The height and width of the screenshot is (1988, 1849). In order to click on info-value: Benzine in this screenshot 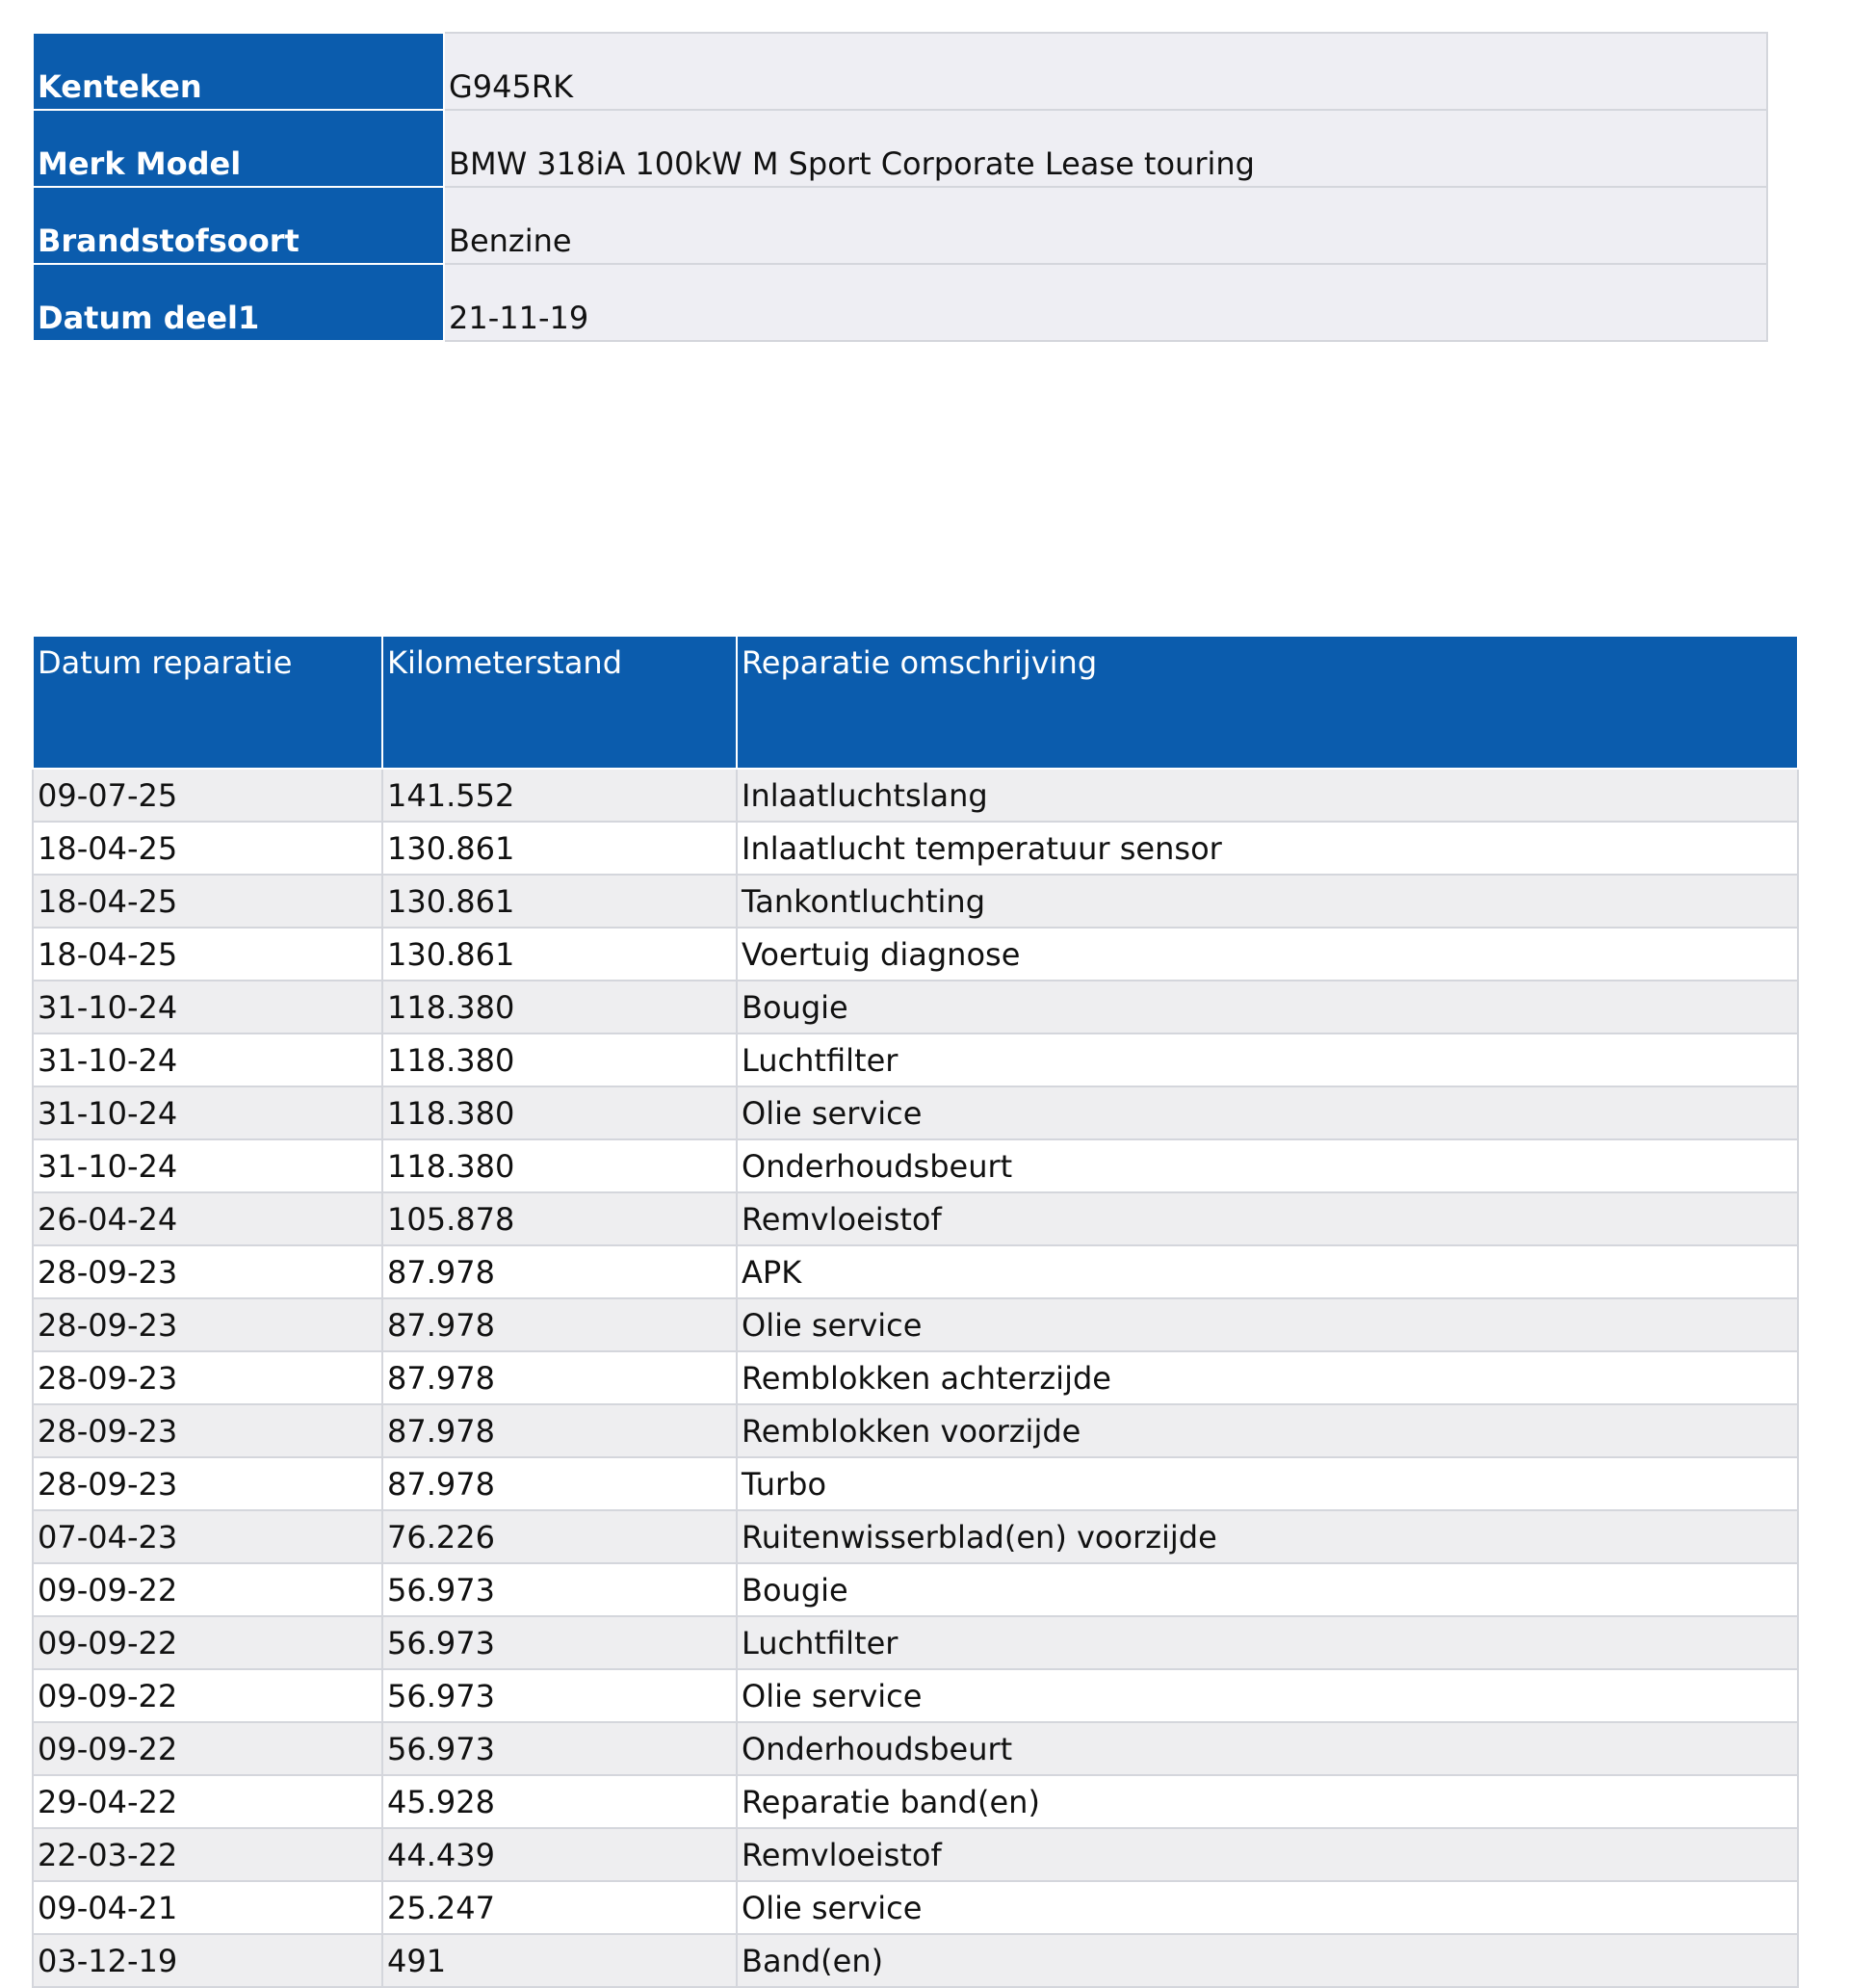, I will do `click(1105, 225)`.